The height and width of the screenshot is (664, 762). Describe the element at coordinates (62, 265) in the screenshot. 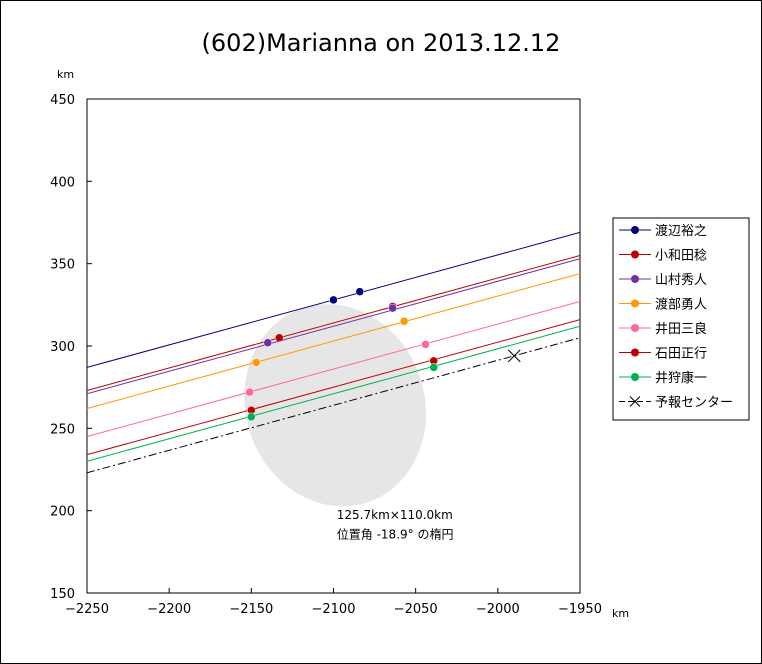

I see `y-tick-label-4: 350` at that location.